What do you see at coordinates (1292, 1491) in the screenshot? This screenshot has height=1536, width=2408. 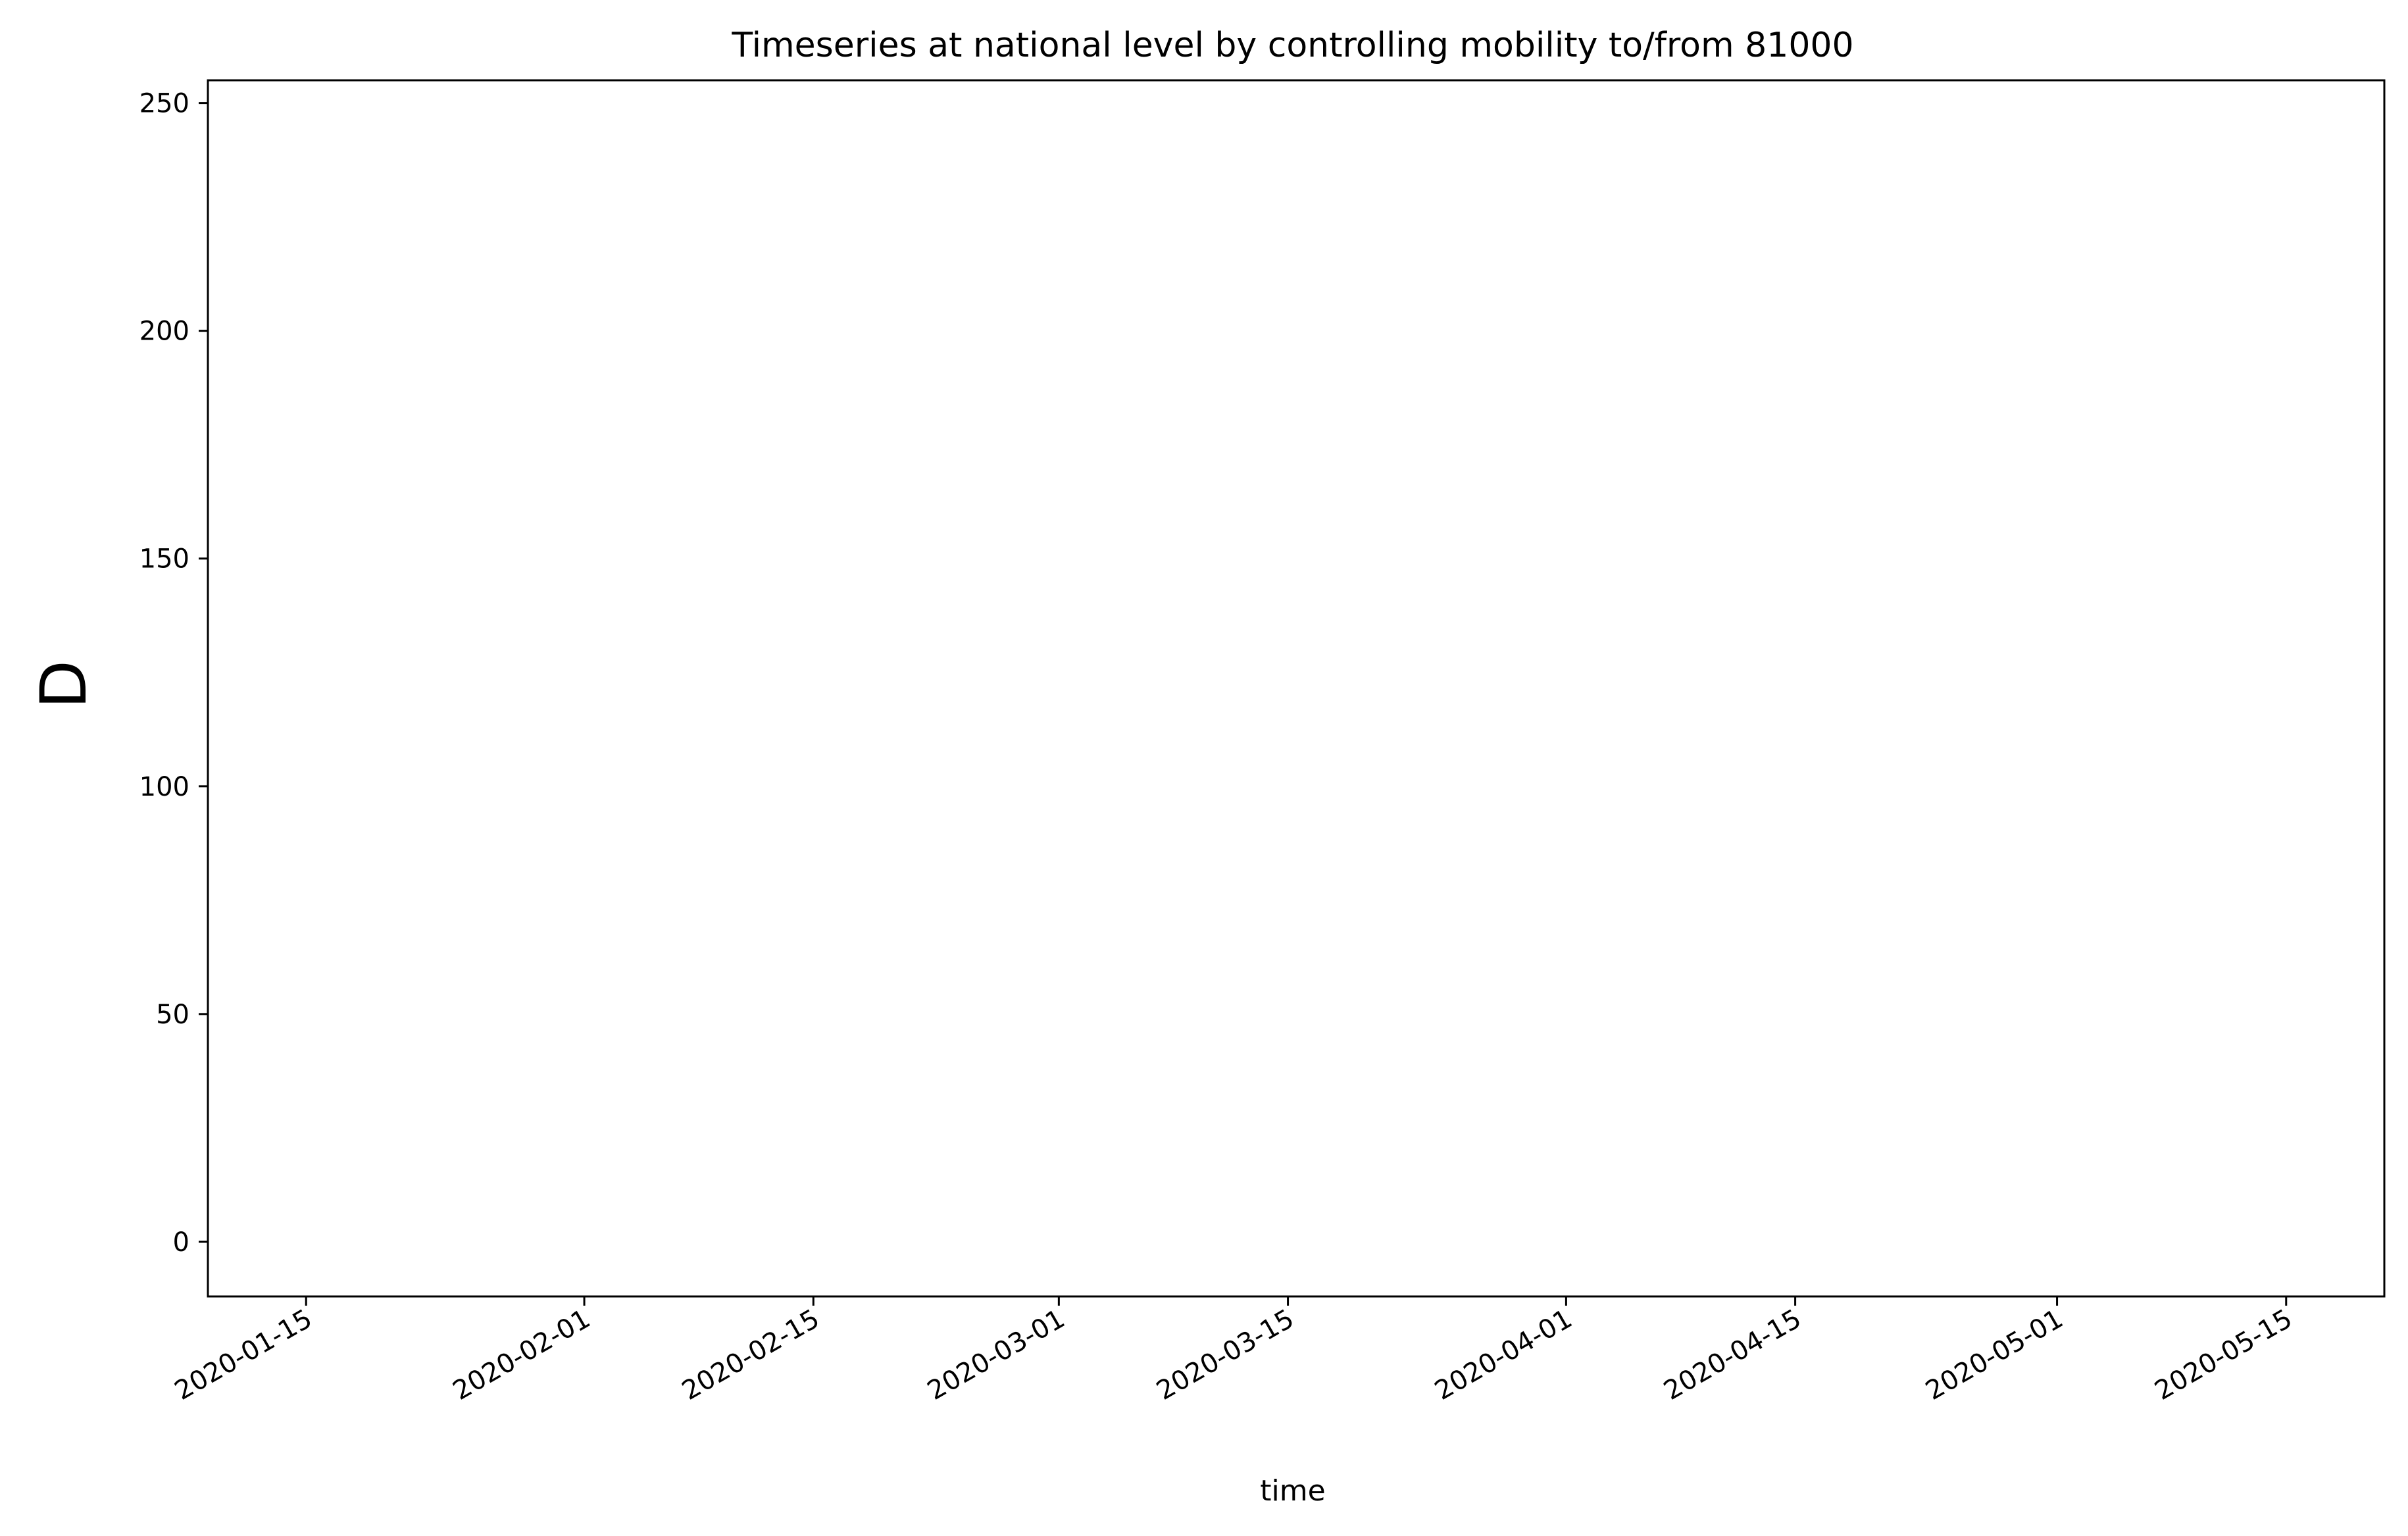 I see `x-axis-title: time` at bounding box center [1292, 1491].